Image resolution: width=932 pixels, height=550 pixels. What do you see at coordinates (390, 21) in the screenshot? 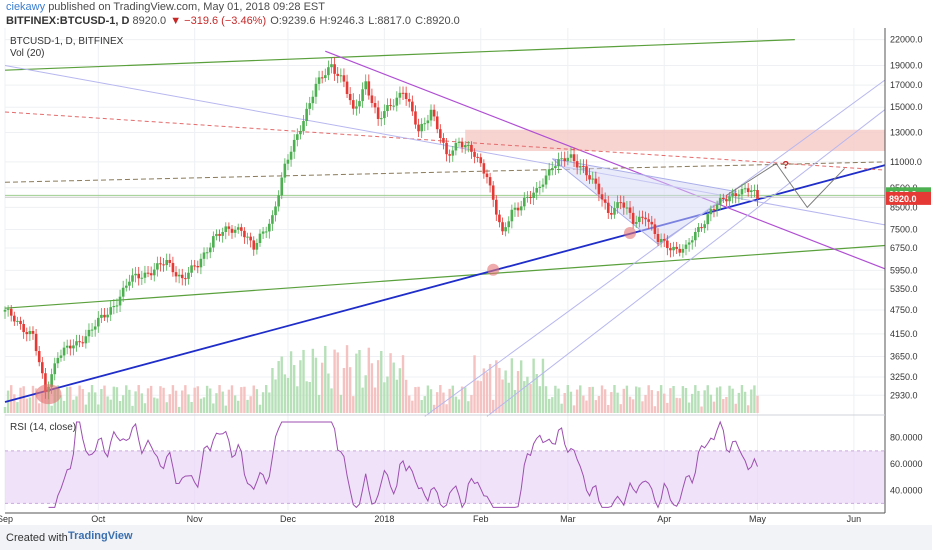
I see `low-value: L:8817.0` at bounding box center [390, 21].